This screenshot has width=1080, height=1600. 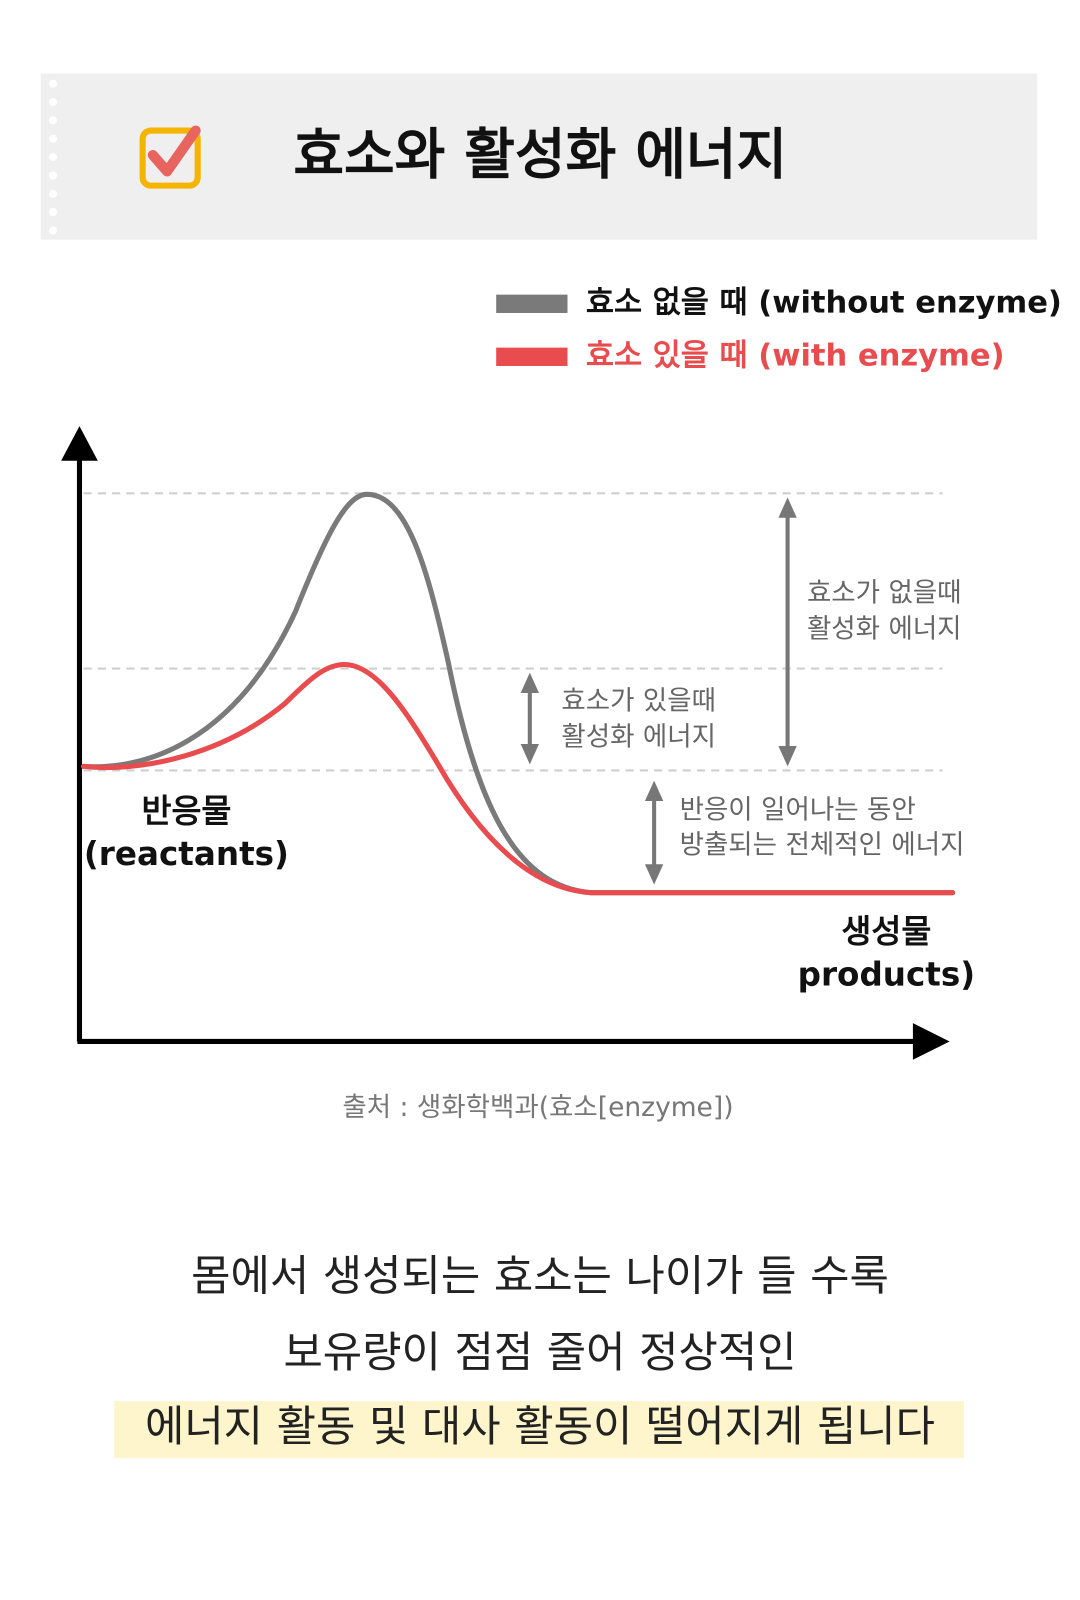 What do you see at coordinates (795, 355) in the screenshot?
I see `legend-label: 효소 있을 때 (with enzyme)` at bounding box center [795, 355].